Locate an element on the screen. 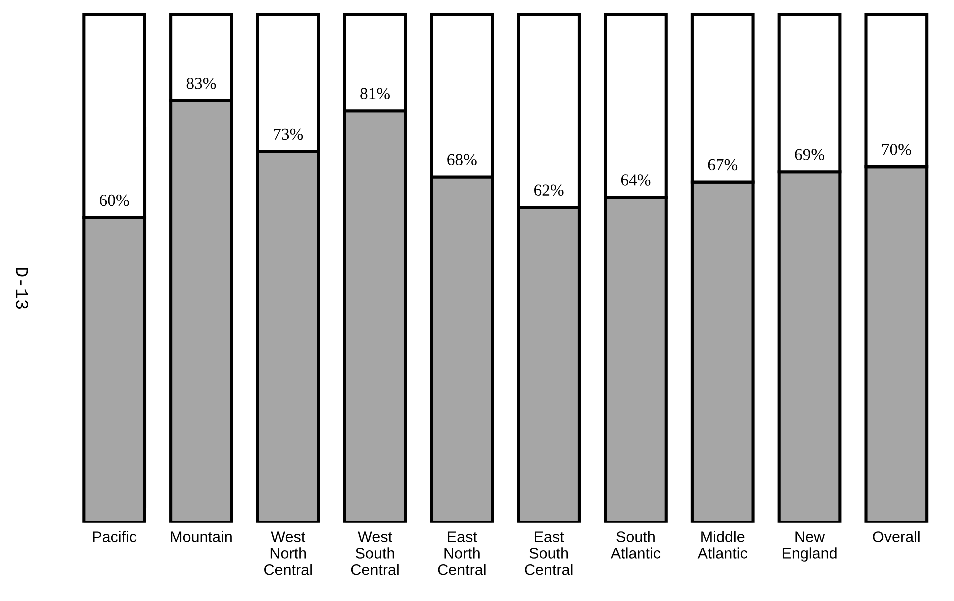 The width and height of the screenshot is (954, 601). data-label: 67% is located at coordinates (723, 165).